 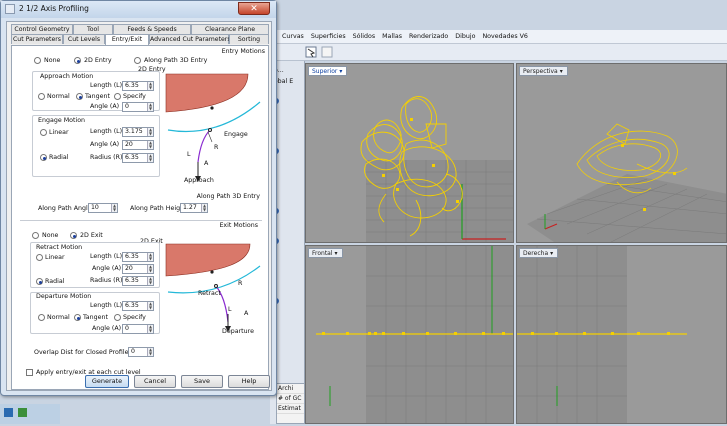 I want to click on close-button: ✕, so click(x=254, y=8).